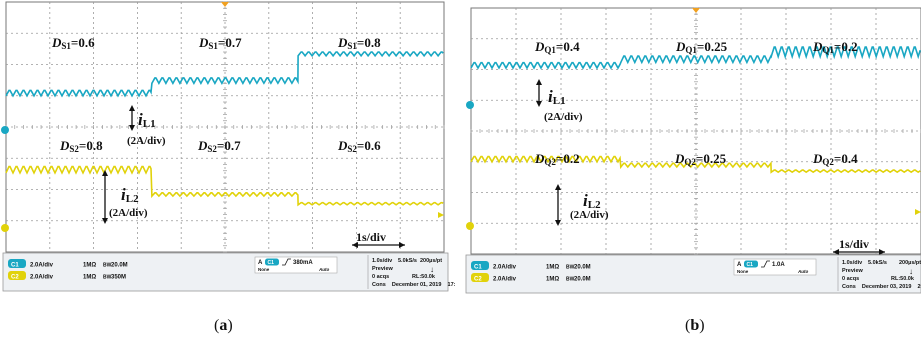 The image size is (921, 340). What do you see at coordinates (552, 268) in the screenshot?
I see `ch1-coupling: 1MΩ` at bounding box center [552, 268].